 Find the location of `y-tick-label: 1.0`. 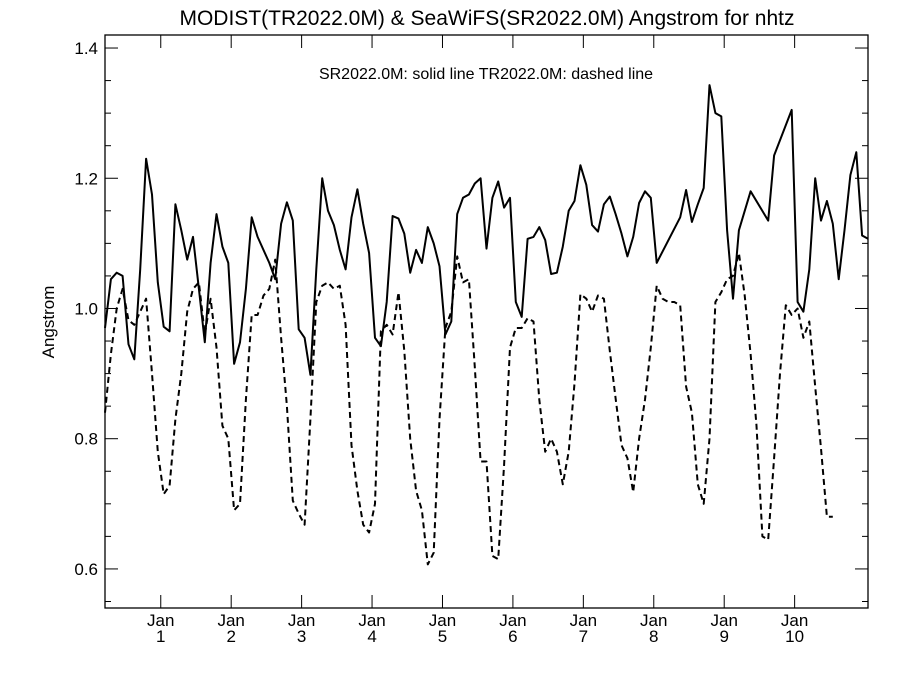

y-tick-label: 1.0 is located at coordinates (86, 308).